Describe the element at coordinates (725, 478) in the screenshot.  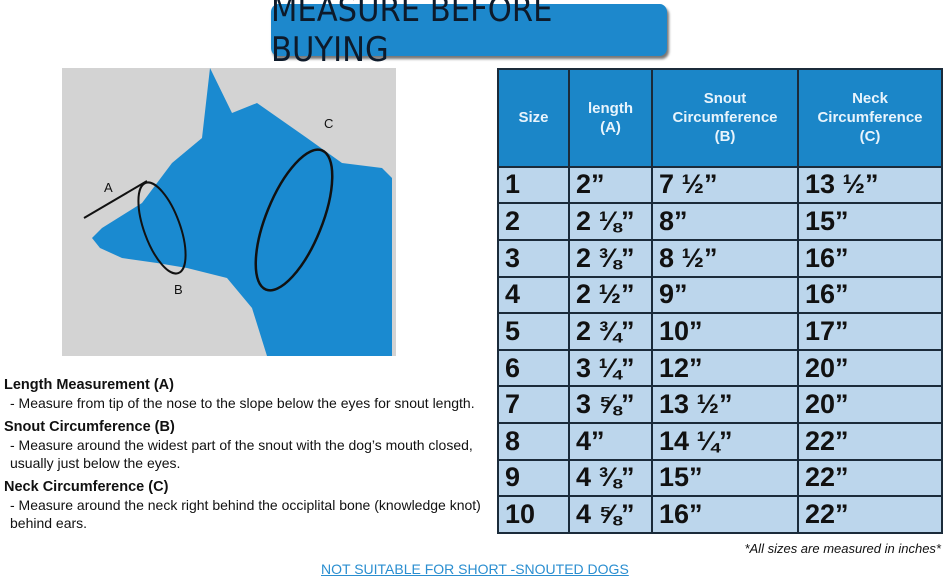
I see `cell-snout: 15”` at that location.